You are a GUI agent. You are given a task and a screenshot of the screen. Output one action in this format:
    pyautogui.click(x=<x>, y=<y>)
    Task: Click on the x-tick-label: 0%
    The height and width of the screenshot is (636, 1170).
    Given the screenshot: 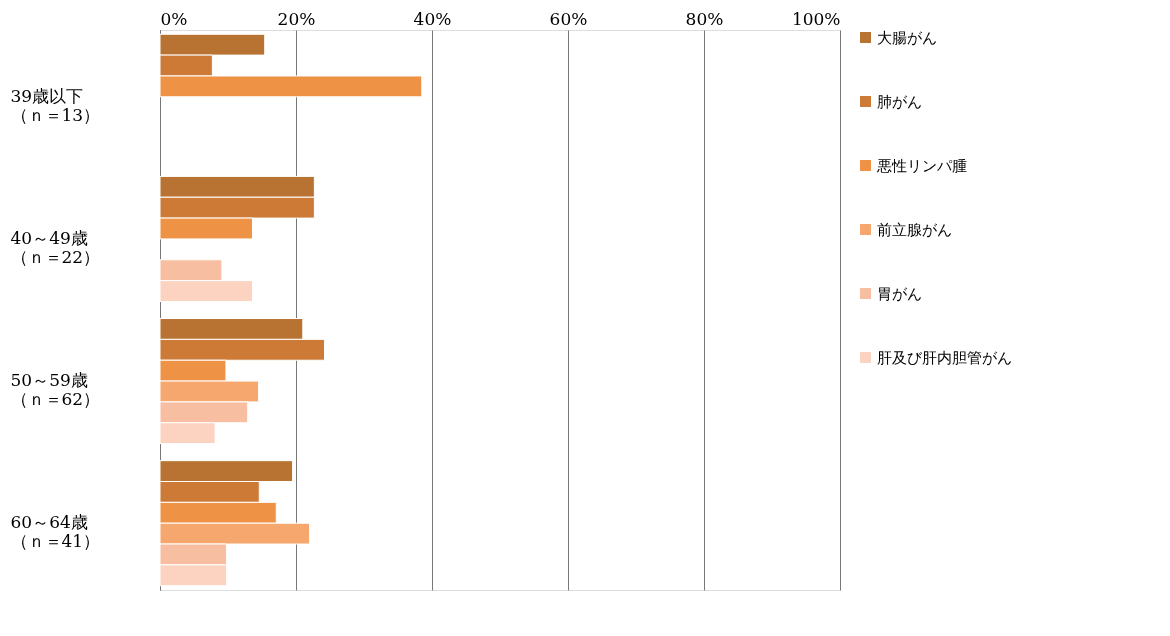 What is the action you would take?
    pyautogui.click(x=174, y=18)
    